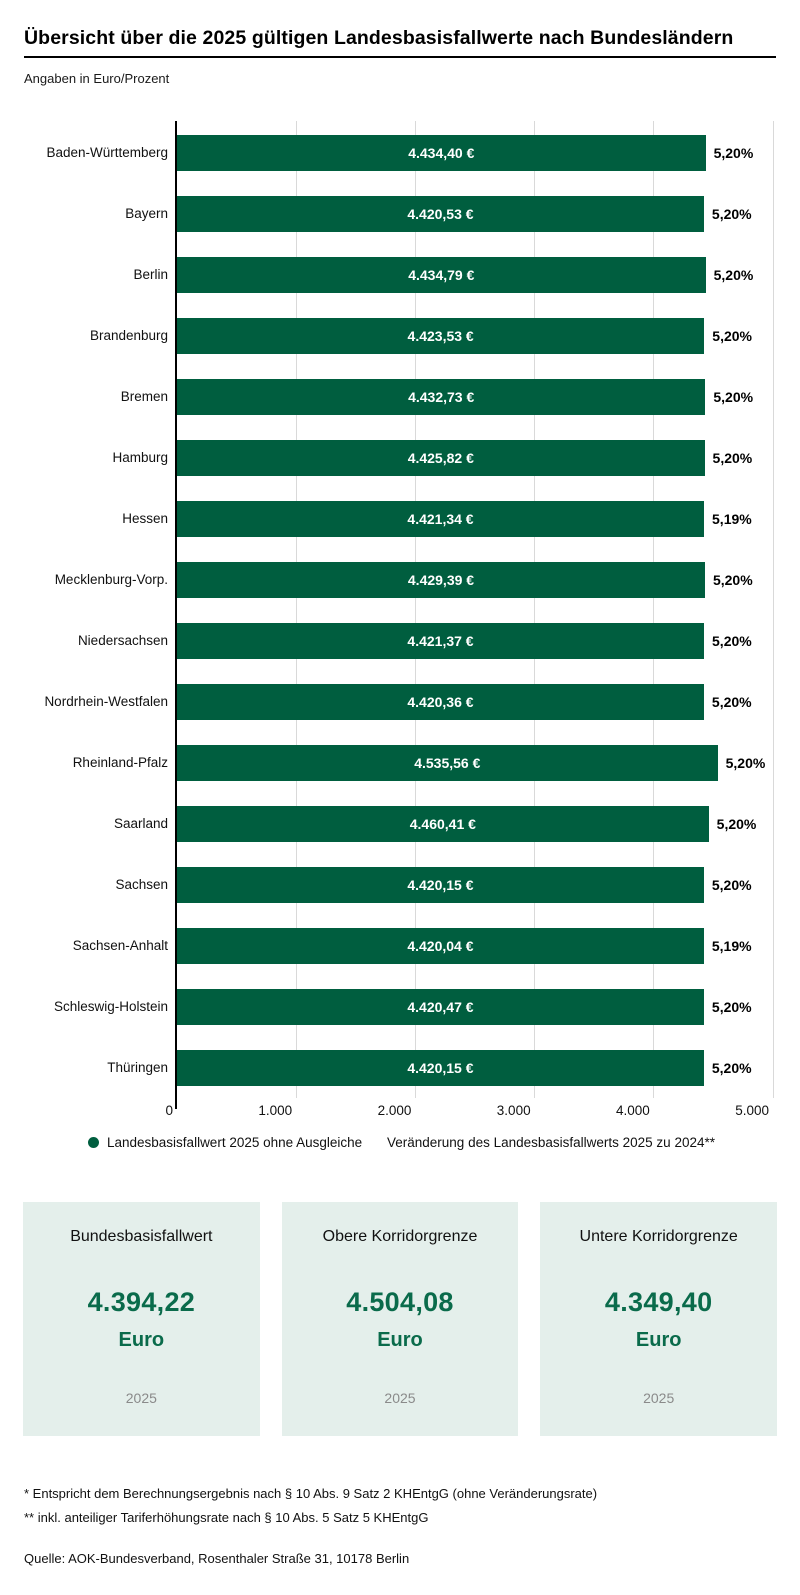 This screenshot has height=1595, width=800. Describe the element at coordinates (176, 615) in the screenshot. I see `y-axis-line` at that location.